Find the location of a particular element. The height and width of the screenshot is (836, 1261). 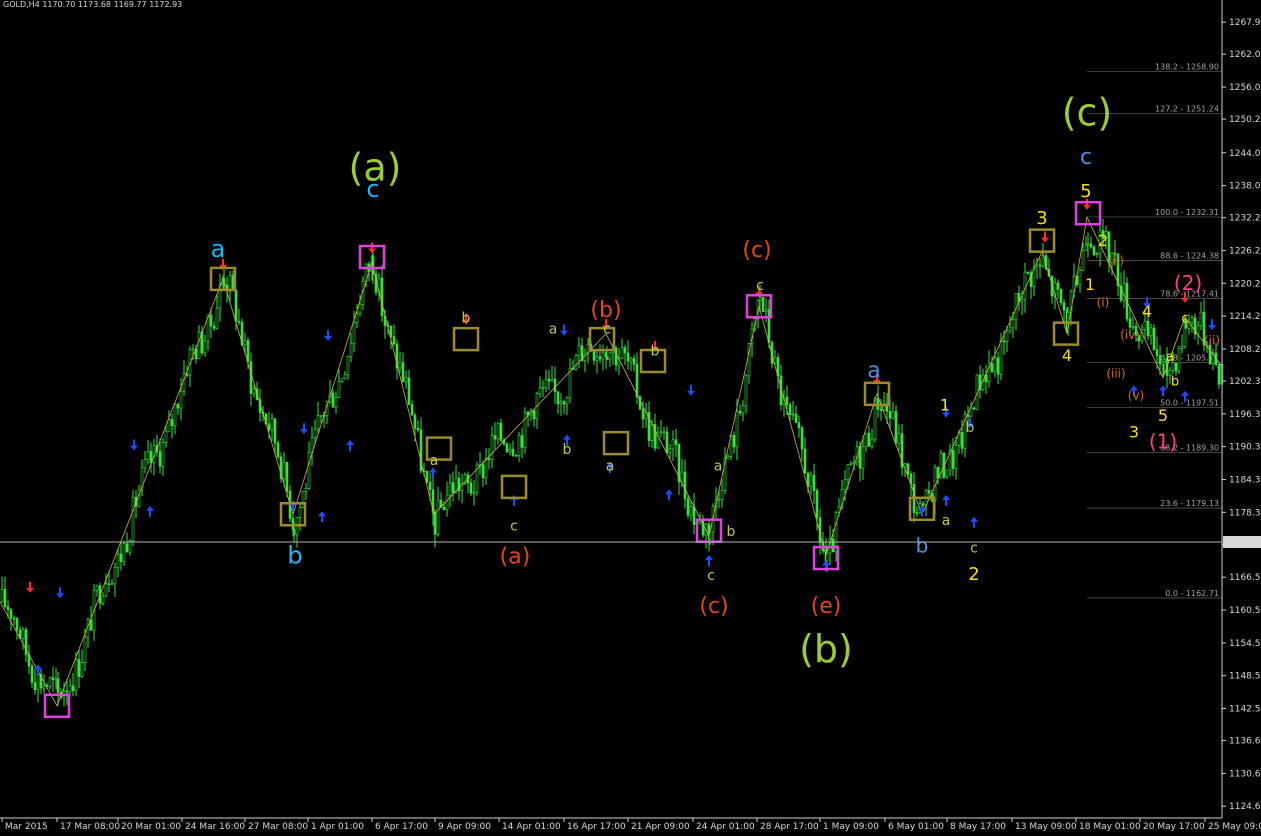

wave-label: (ii) is located at coordinates (1116, 261).